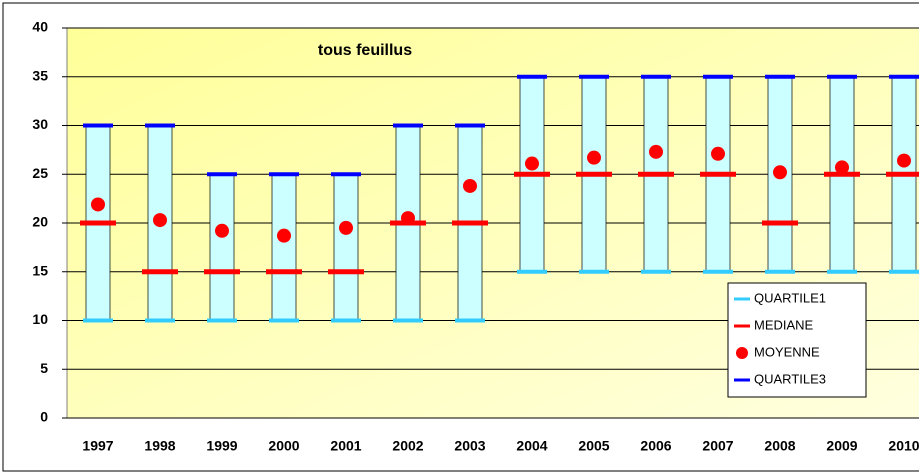 The height and width of the screenshot is (474, 919). I want to click on chart-title: tous feuillus, so click(365, 50).